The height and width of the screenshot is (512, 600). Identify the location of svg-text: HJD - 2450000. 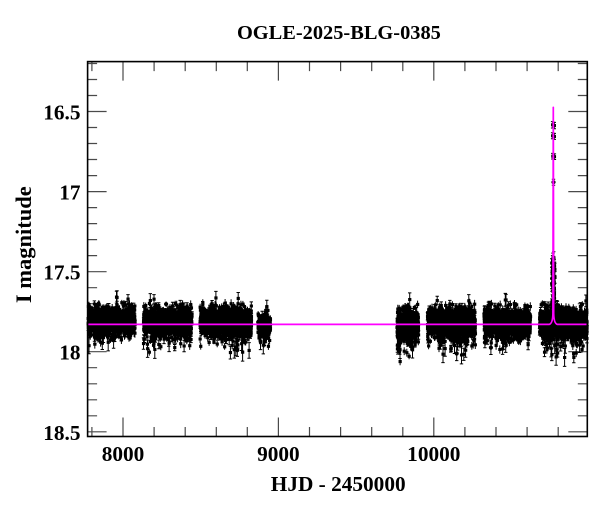
(338, 484).